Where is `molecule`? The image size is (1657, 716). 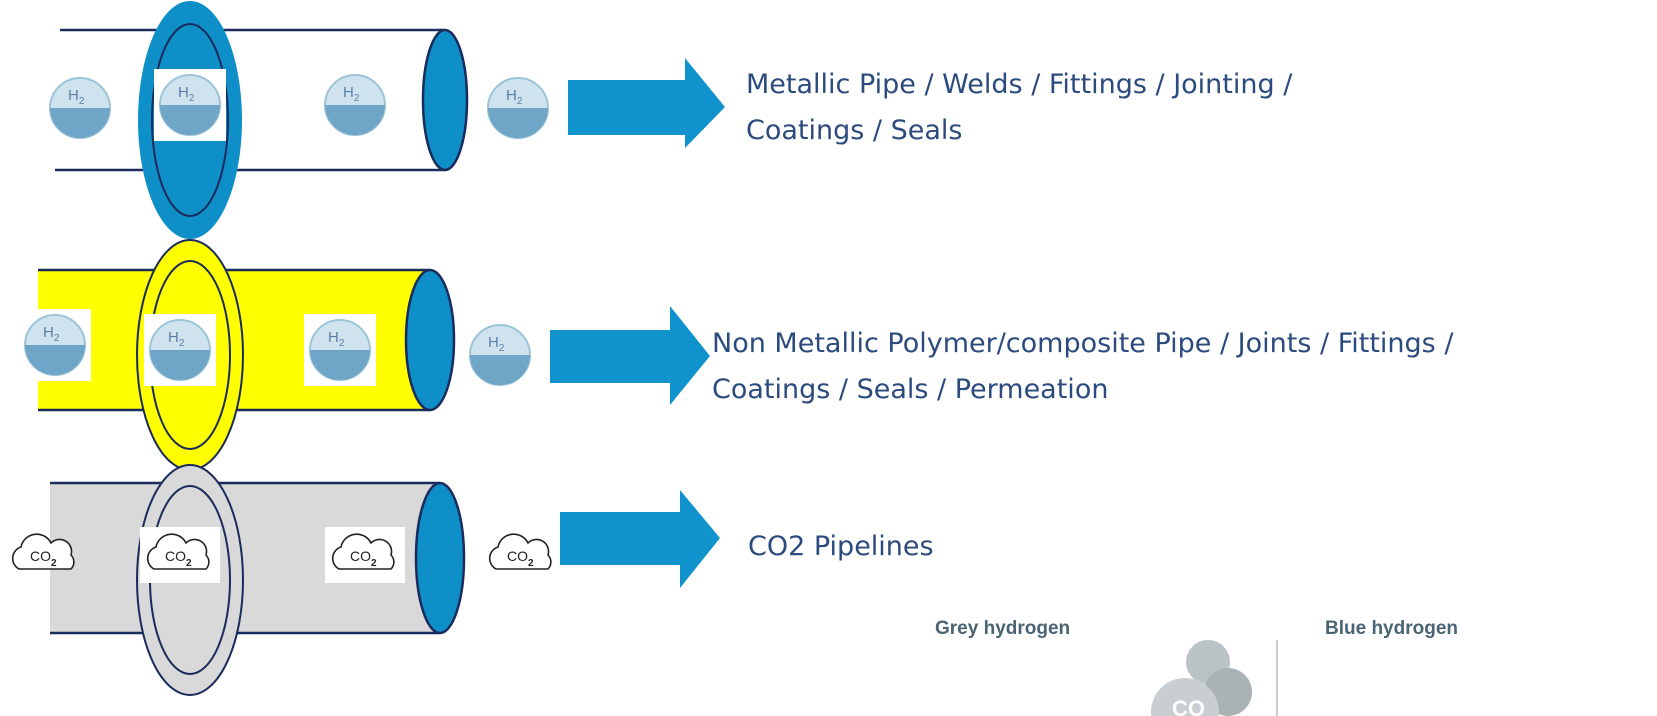 molecule is located at coordinates (1185, 697).